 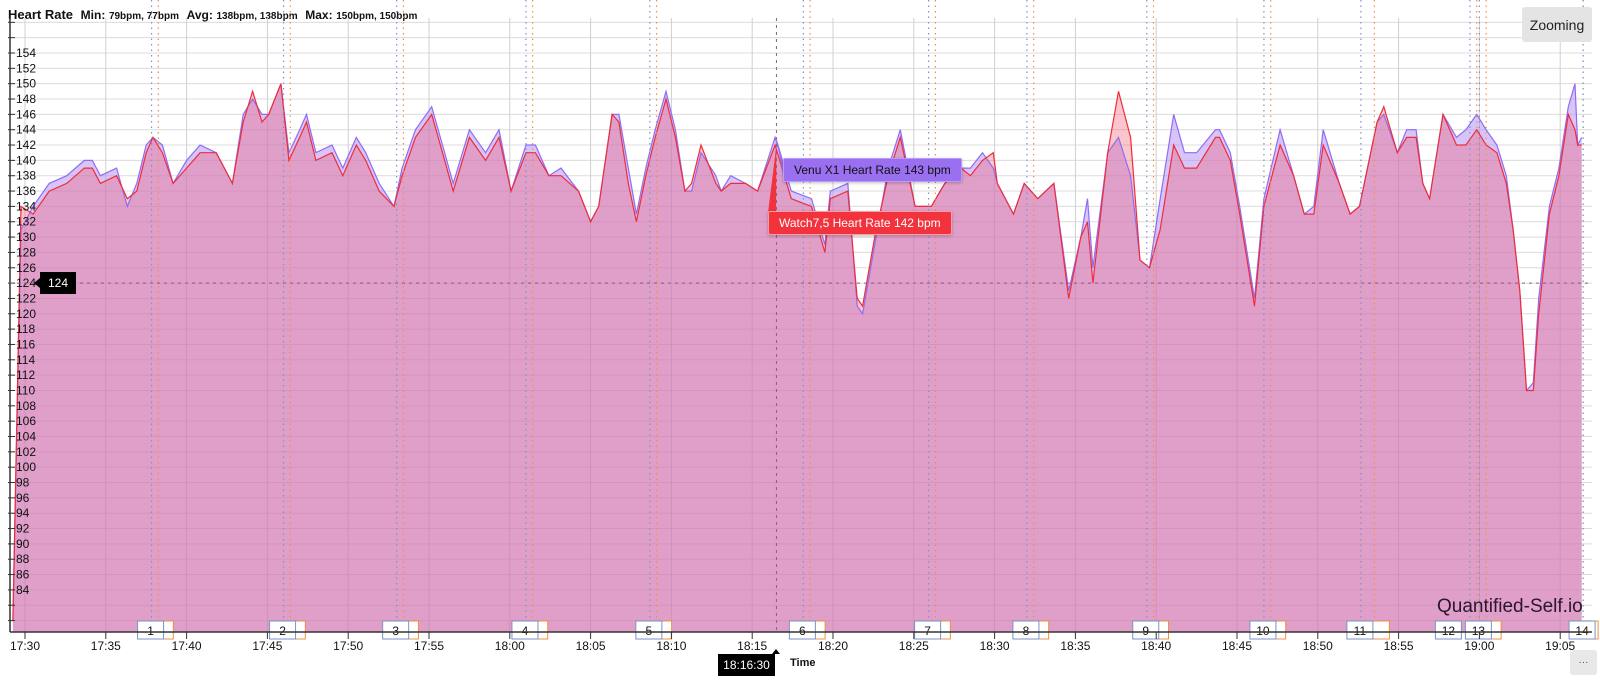 I want to click on y-tick-label: 126, so click(x=26, y=268).